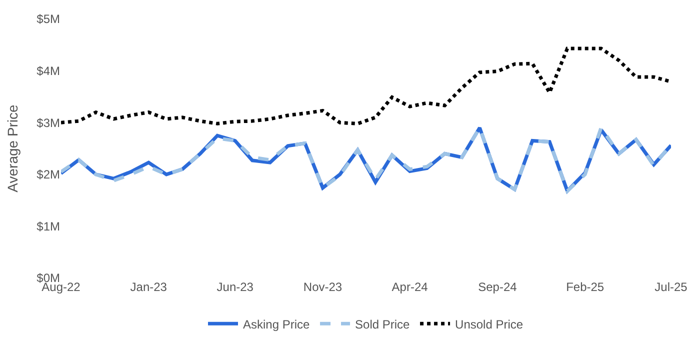 This screenshot has height=350, width=700. What do you see at coordinates (48, 71) in the screenshot?
I see `y-tick-label: $4M` at bounding box center [48, 71].